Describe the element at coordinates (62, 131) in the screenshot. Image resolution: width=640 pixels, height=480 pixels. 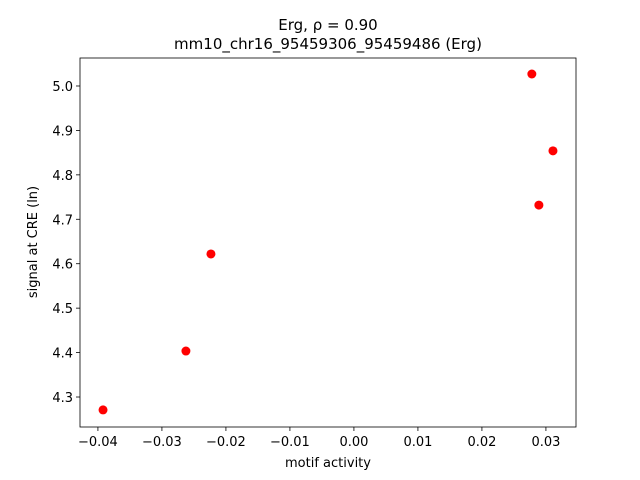
I see `y-tick-label: 4.9` at that location.